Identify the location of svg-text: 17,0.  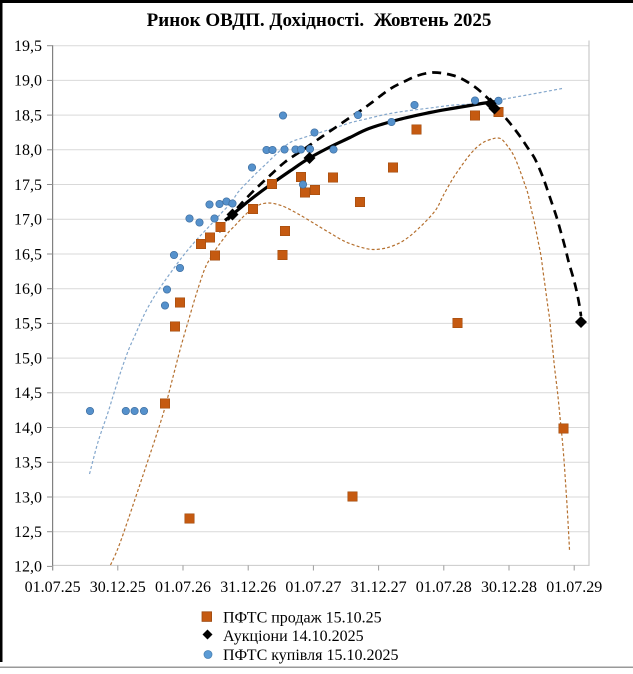
(28, 220).